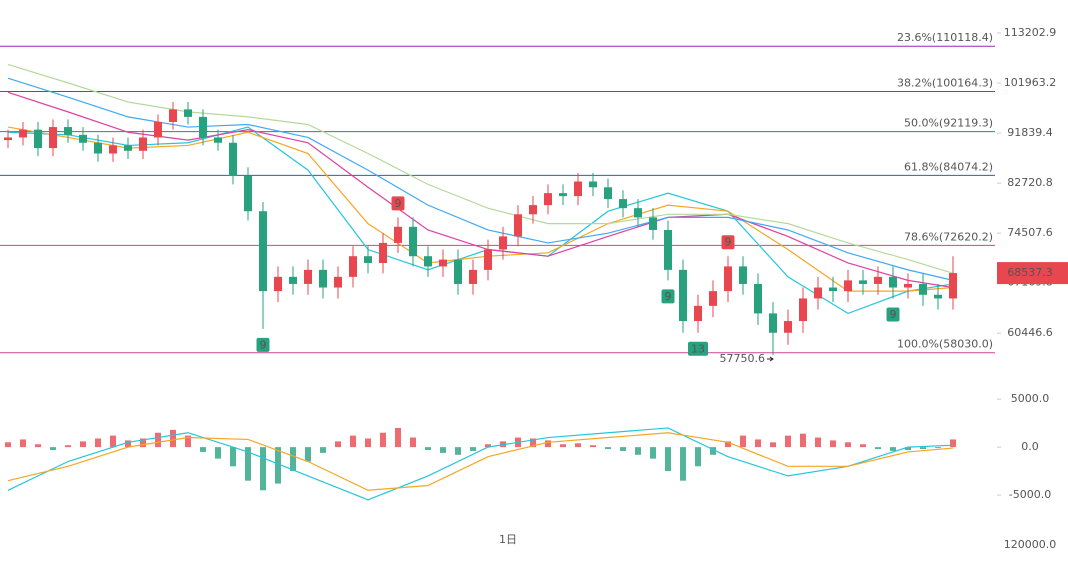 The image size is (1068, 580). Describe the element at coordinates (743, 358) in the screenshot. I see `low-annotation: 57750.6` at that location.